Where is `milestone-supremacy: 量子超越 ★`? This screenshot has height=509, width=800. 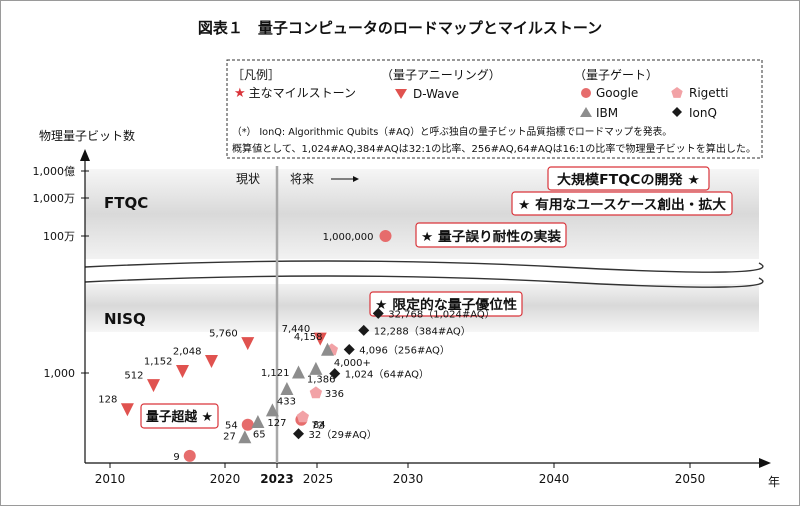
milestone-supremacy: 量子超越 ★ is located at coordinates (179, 416).